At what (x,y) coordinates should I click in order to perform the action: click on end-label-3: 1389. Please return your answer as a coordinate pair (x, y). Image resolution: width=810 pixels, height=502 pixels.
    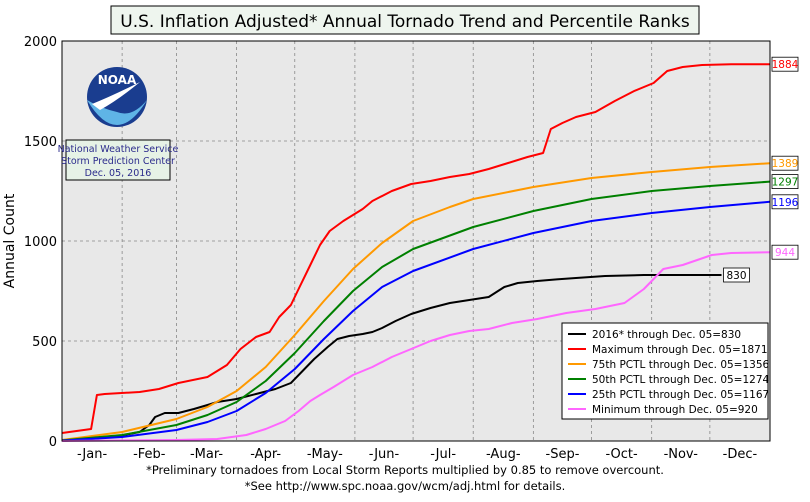
    Looking at the image, I should click on (785, 164).